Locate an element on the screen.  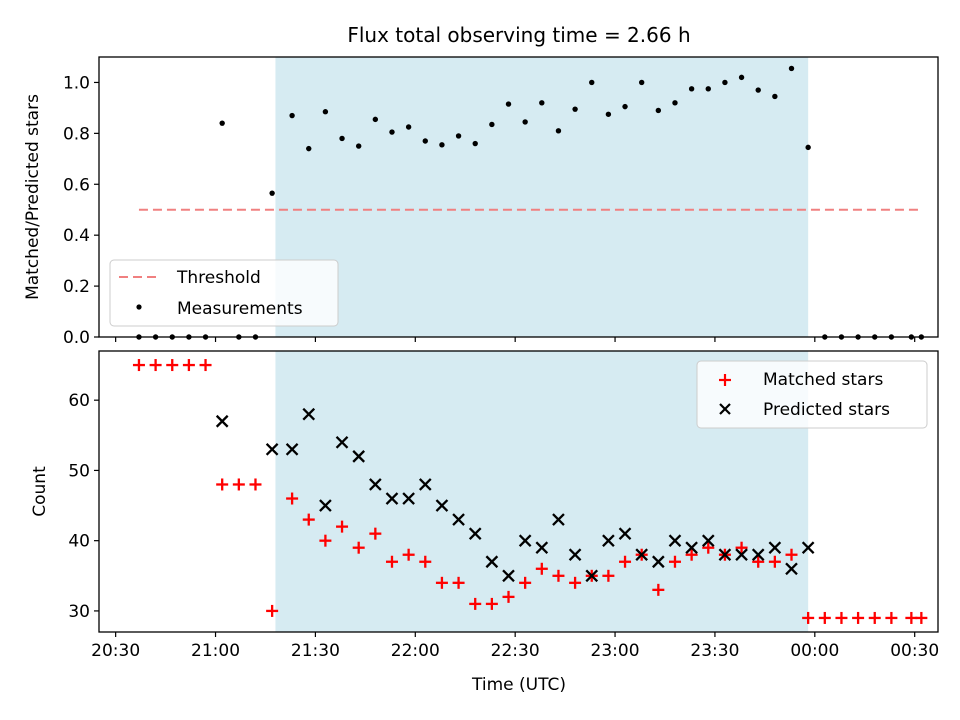
legend-predicted-swatch is located at coordinates (725, 409).